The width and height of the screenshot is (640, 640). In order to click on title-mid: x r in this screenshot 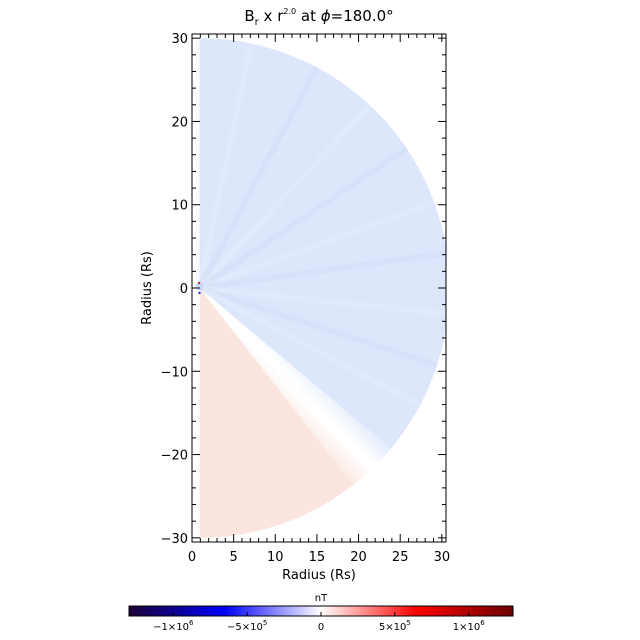, I will do `click(271, 16)`.